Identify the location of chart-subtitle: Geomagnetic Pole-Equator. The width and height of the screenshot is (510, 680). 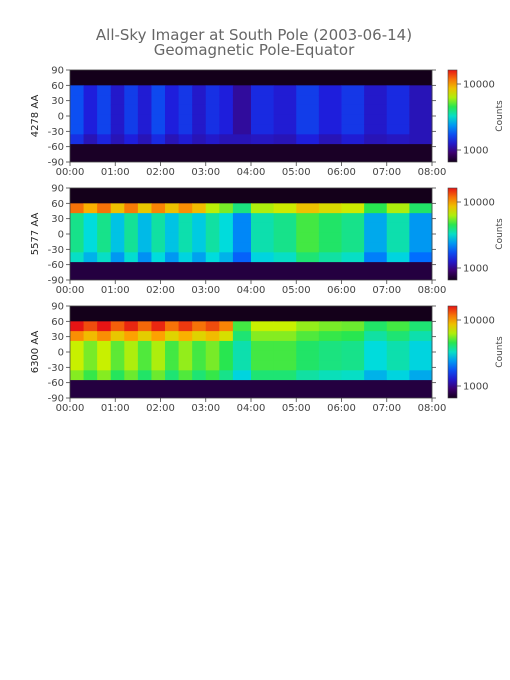
(254, 50).